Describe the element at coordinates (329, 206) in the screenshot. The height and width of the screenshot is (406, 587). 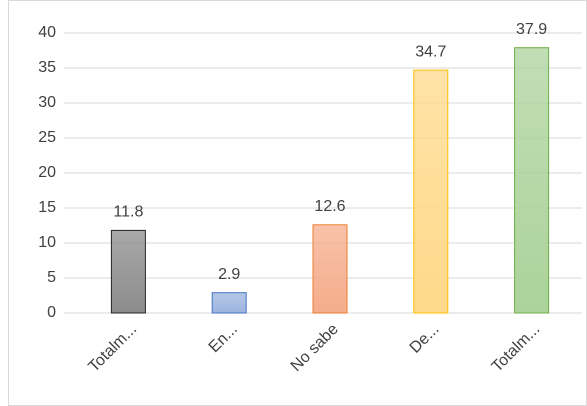
I see `data-label: 12.6` at that location.